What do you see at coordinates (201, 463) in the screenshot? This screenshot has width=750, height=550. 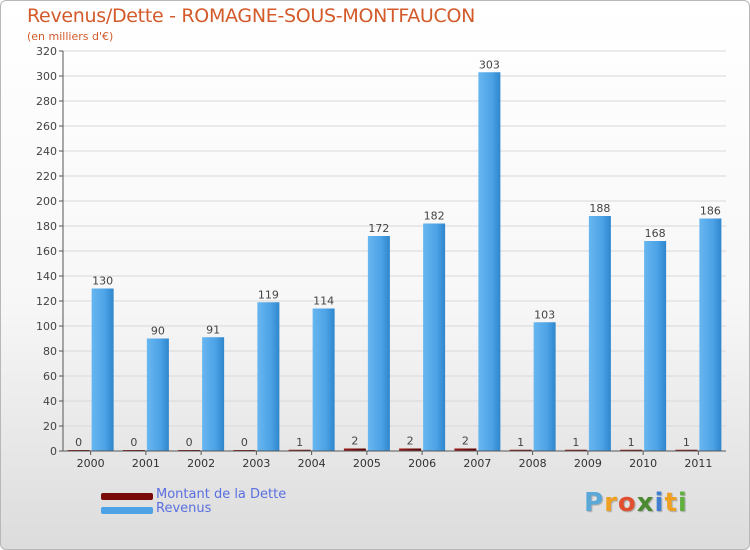 I see `x-tick-label-2002: 2002` at bounding box center [201, 463].